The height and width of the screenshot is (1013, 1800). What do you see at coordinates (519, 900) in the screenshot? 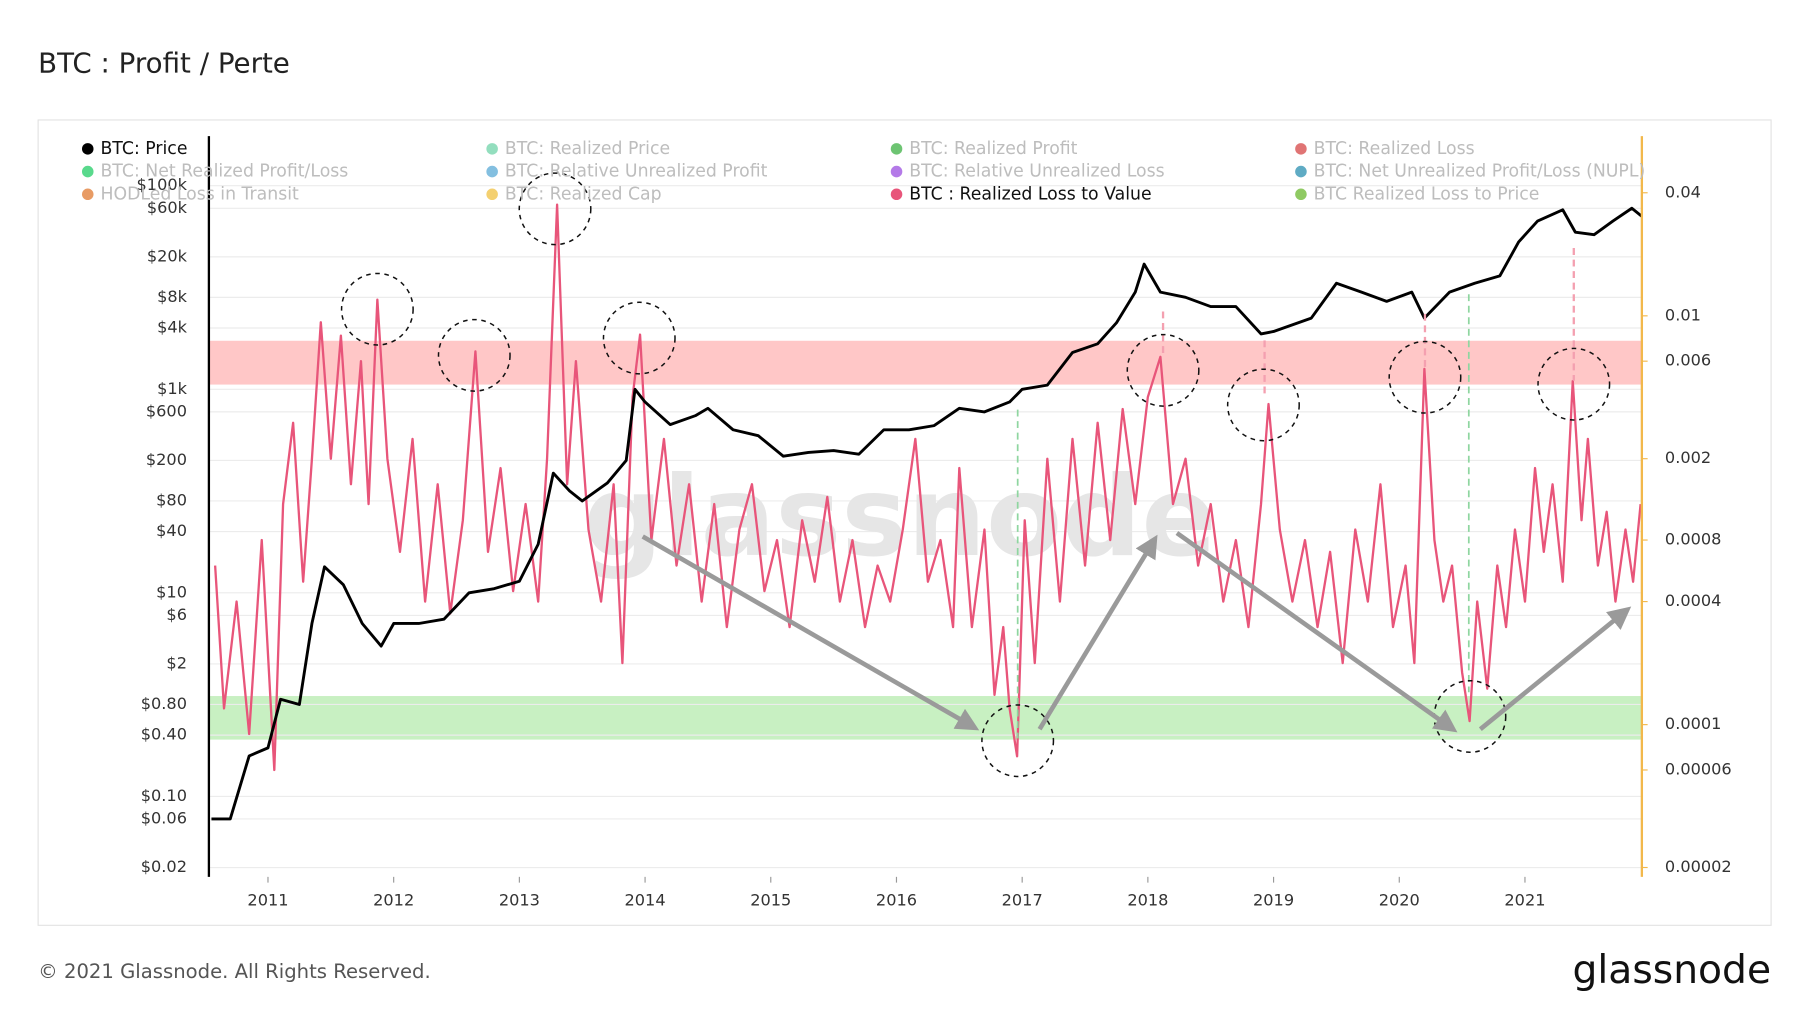
I see `x-tick-label: 2013` at bounding box center [519, 900].